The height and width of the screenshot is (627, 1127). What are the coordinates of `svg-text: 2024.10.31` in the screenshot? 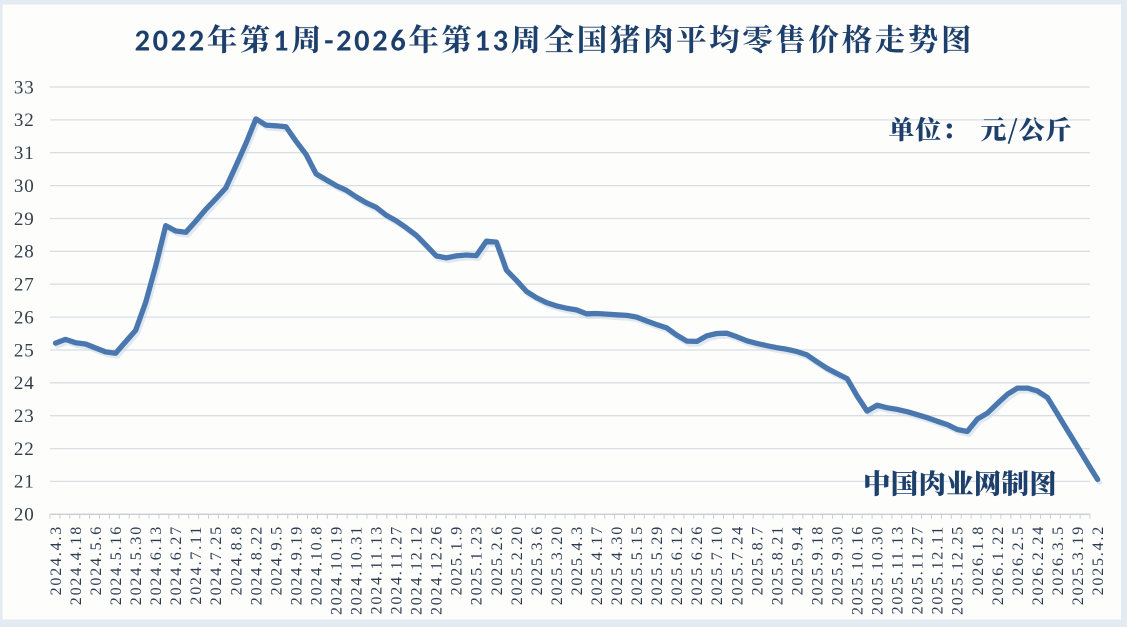 It's located at (357, 570).